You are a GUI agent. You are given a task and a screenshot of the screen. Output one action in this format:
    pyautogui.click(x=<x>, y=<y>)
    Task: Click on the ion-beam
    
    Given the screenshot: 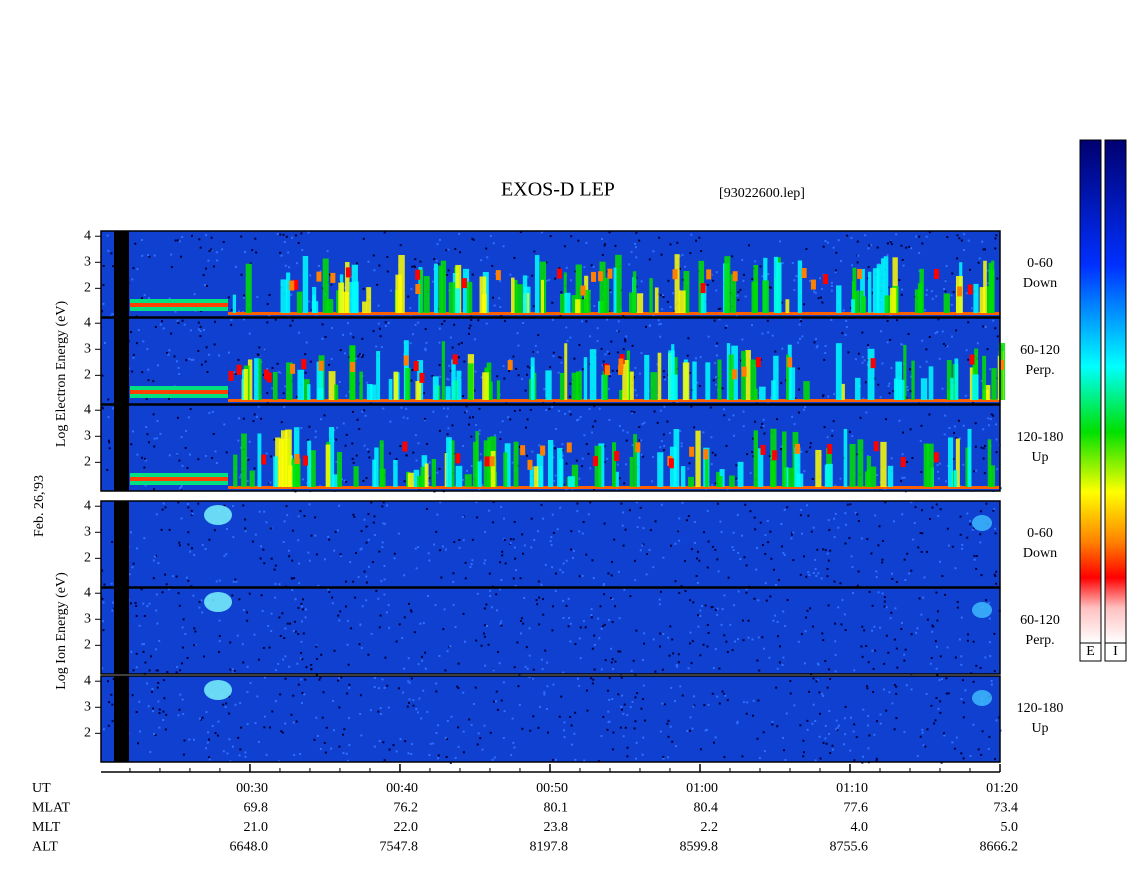 What is the action you would take?
    pyautogui.click(x=982, y=610)
    